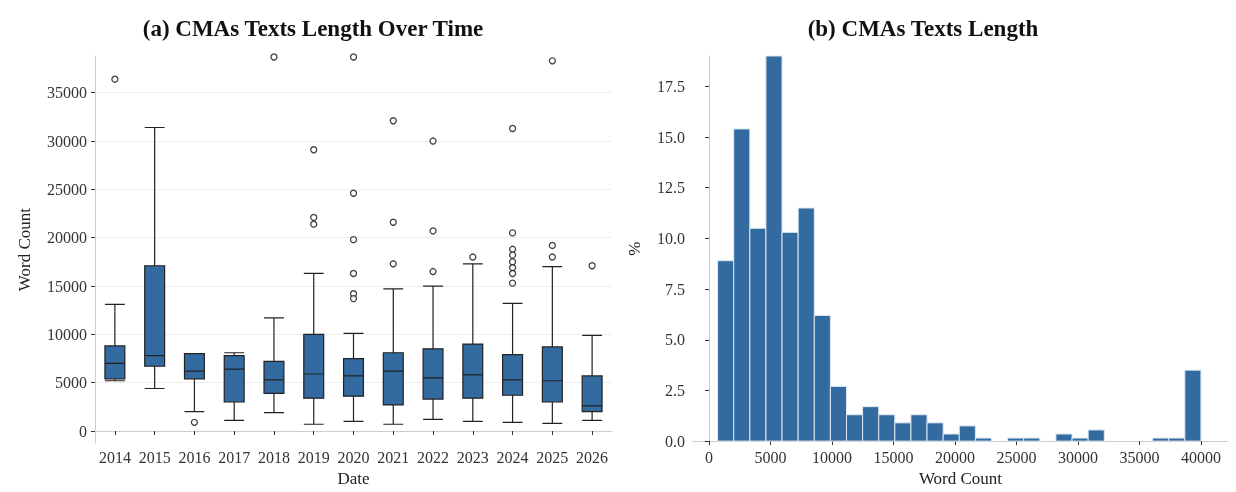 This screenshot has height=492, width=1236. I want to click on x-tick-label: 2026, so click(592, 457).